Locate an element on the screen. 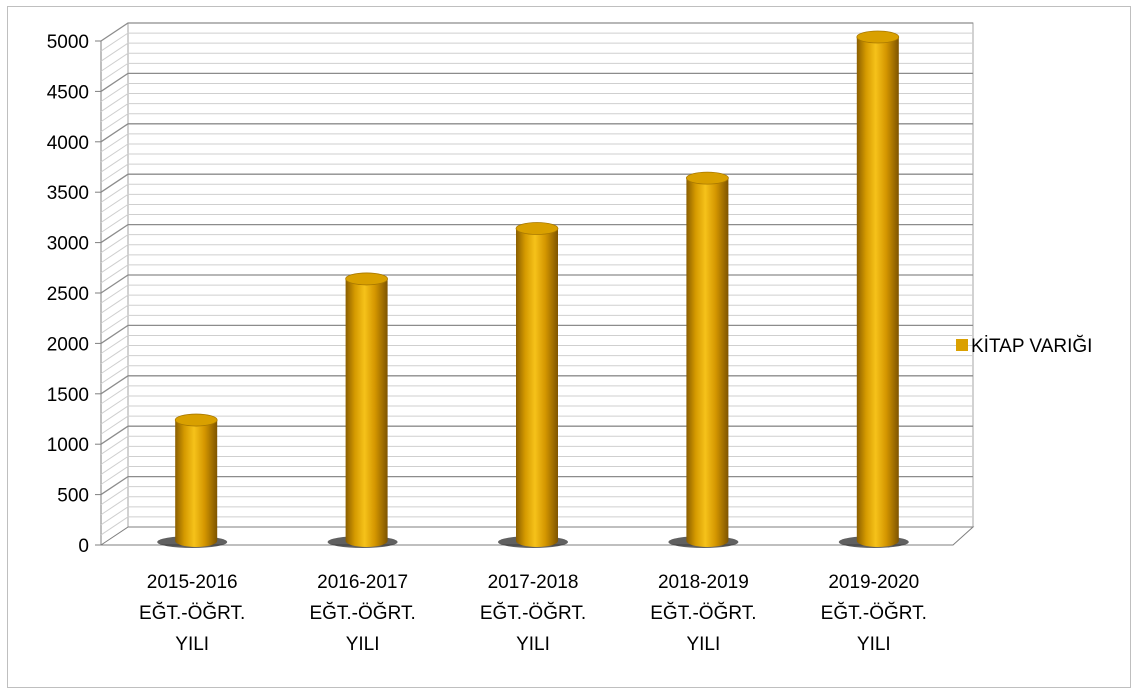 This screenshot has height=695, width=1139. y-axis-ticks: 0 500 1000 1500 2000 2500 3000 3500 4000 4500 5000 is located at coordinates (74, 294).